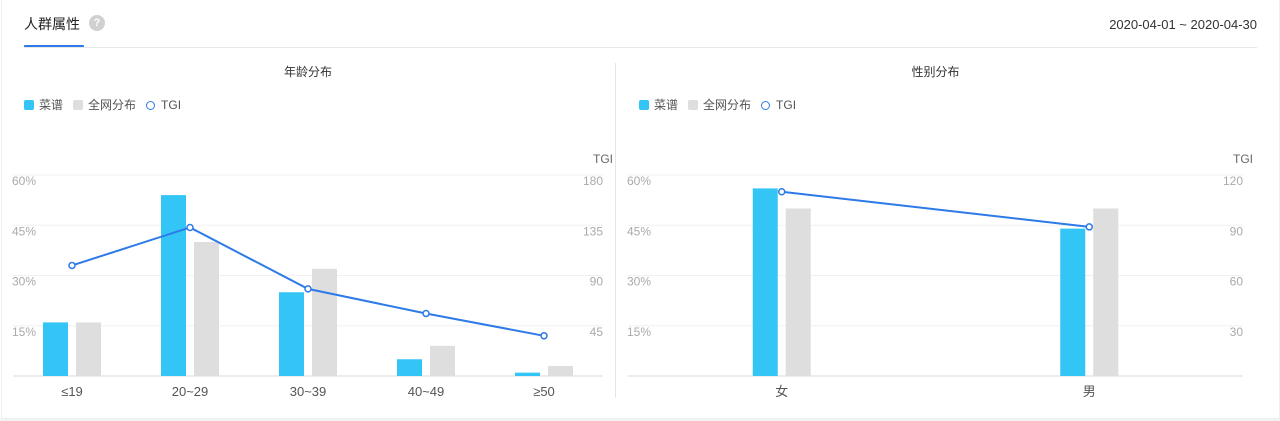  I want to click on question-circle-icon: ?, so click(97, 23).